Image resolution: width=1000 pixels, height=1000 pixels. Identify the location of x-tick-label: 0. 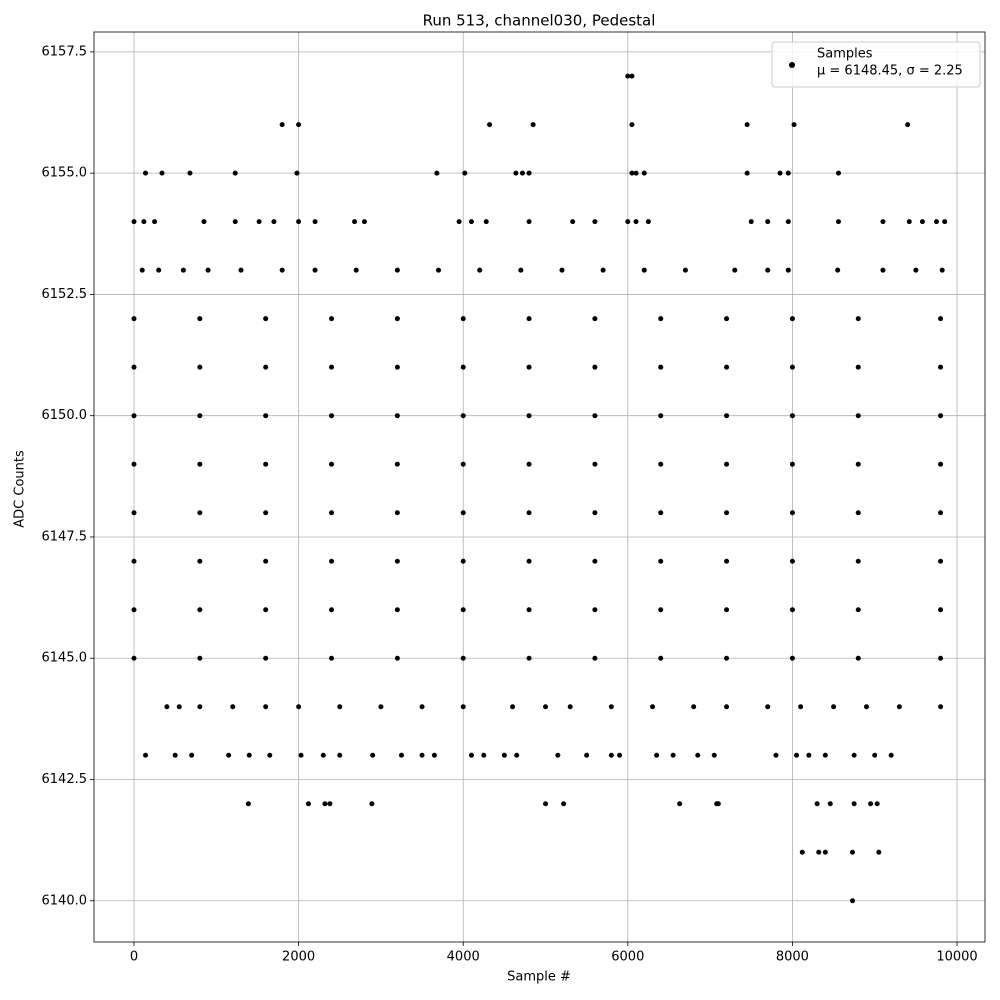
(134, 957).